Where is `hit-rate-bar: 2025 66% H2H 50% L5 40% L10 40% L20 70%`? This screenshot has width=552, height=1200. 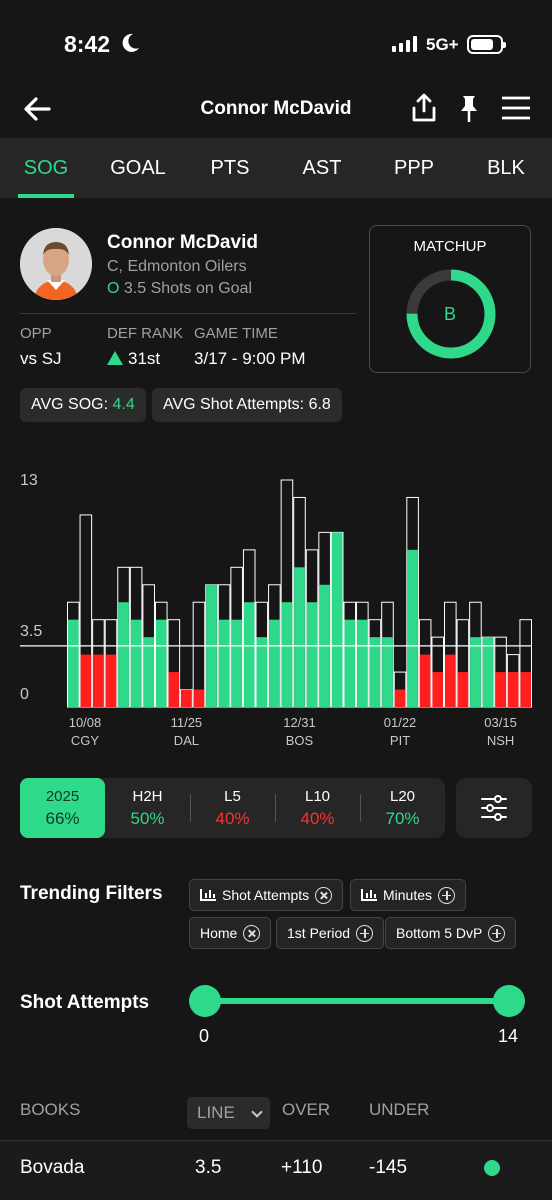
hit-rate-bar: 2025 66% H2H 50% L5 40% L10 40% L20 70% is located at coordinates (232, 808).